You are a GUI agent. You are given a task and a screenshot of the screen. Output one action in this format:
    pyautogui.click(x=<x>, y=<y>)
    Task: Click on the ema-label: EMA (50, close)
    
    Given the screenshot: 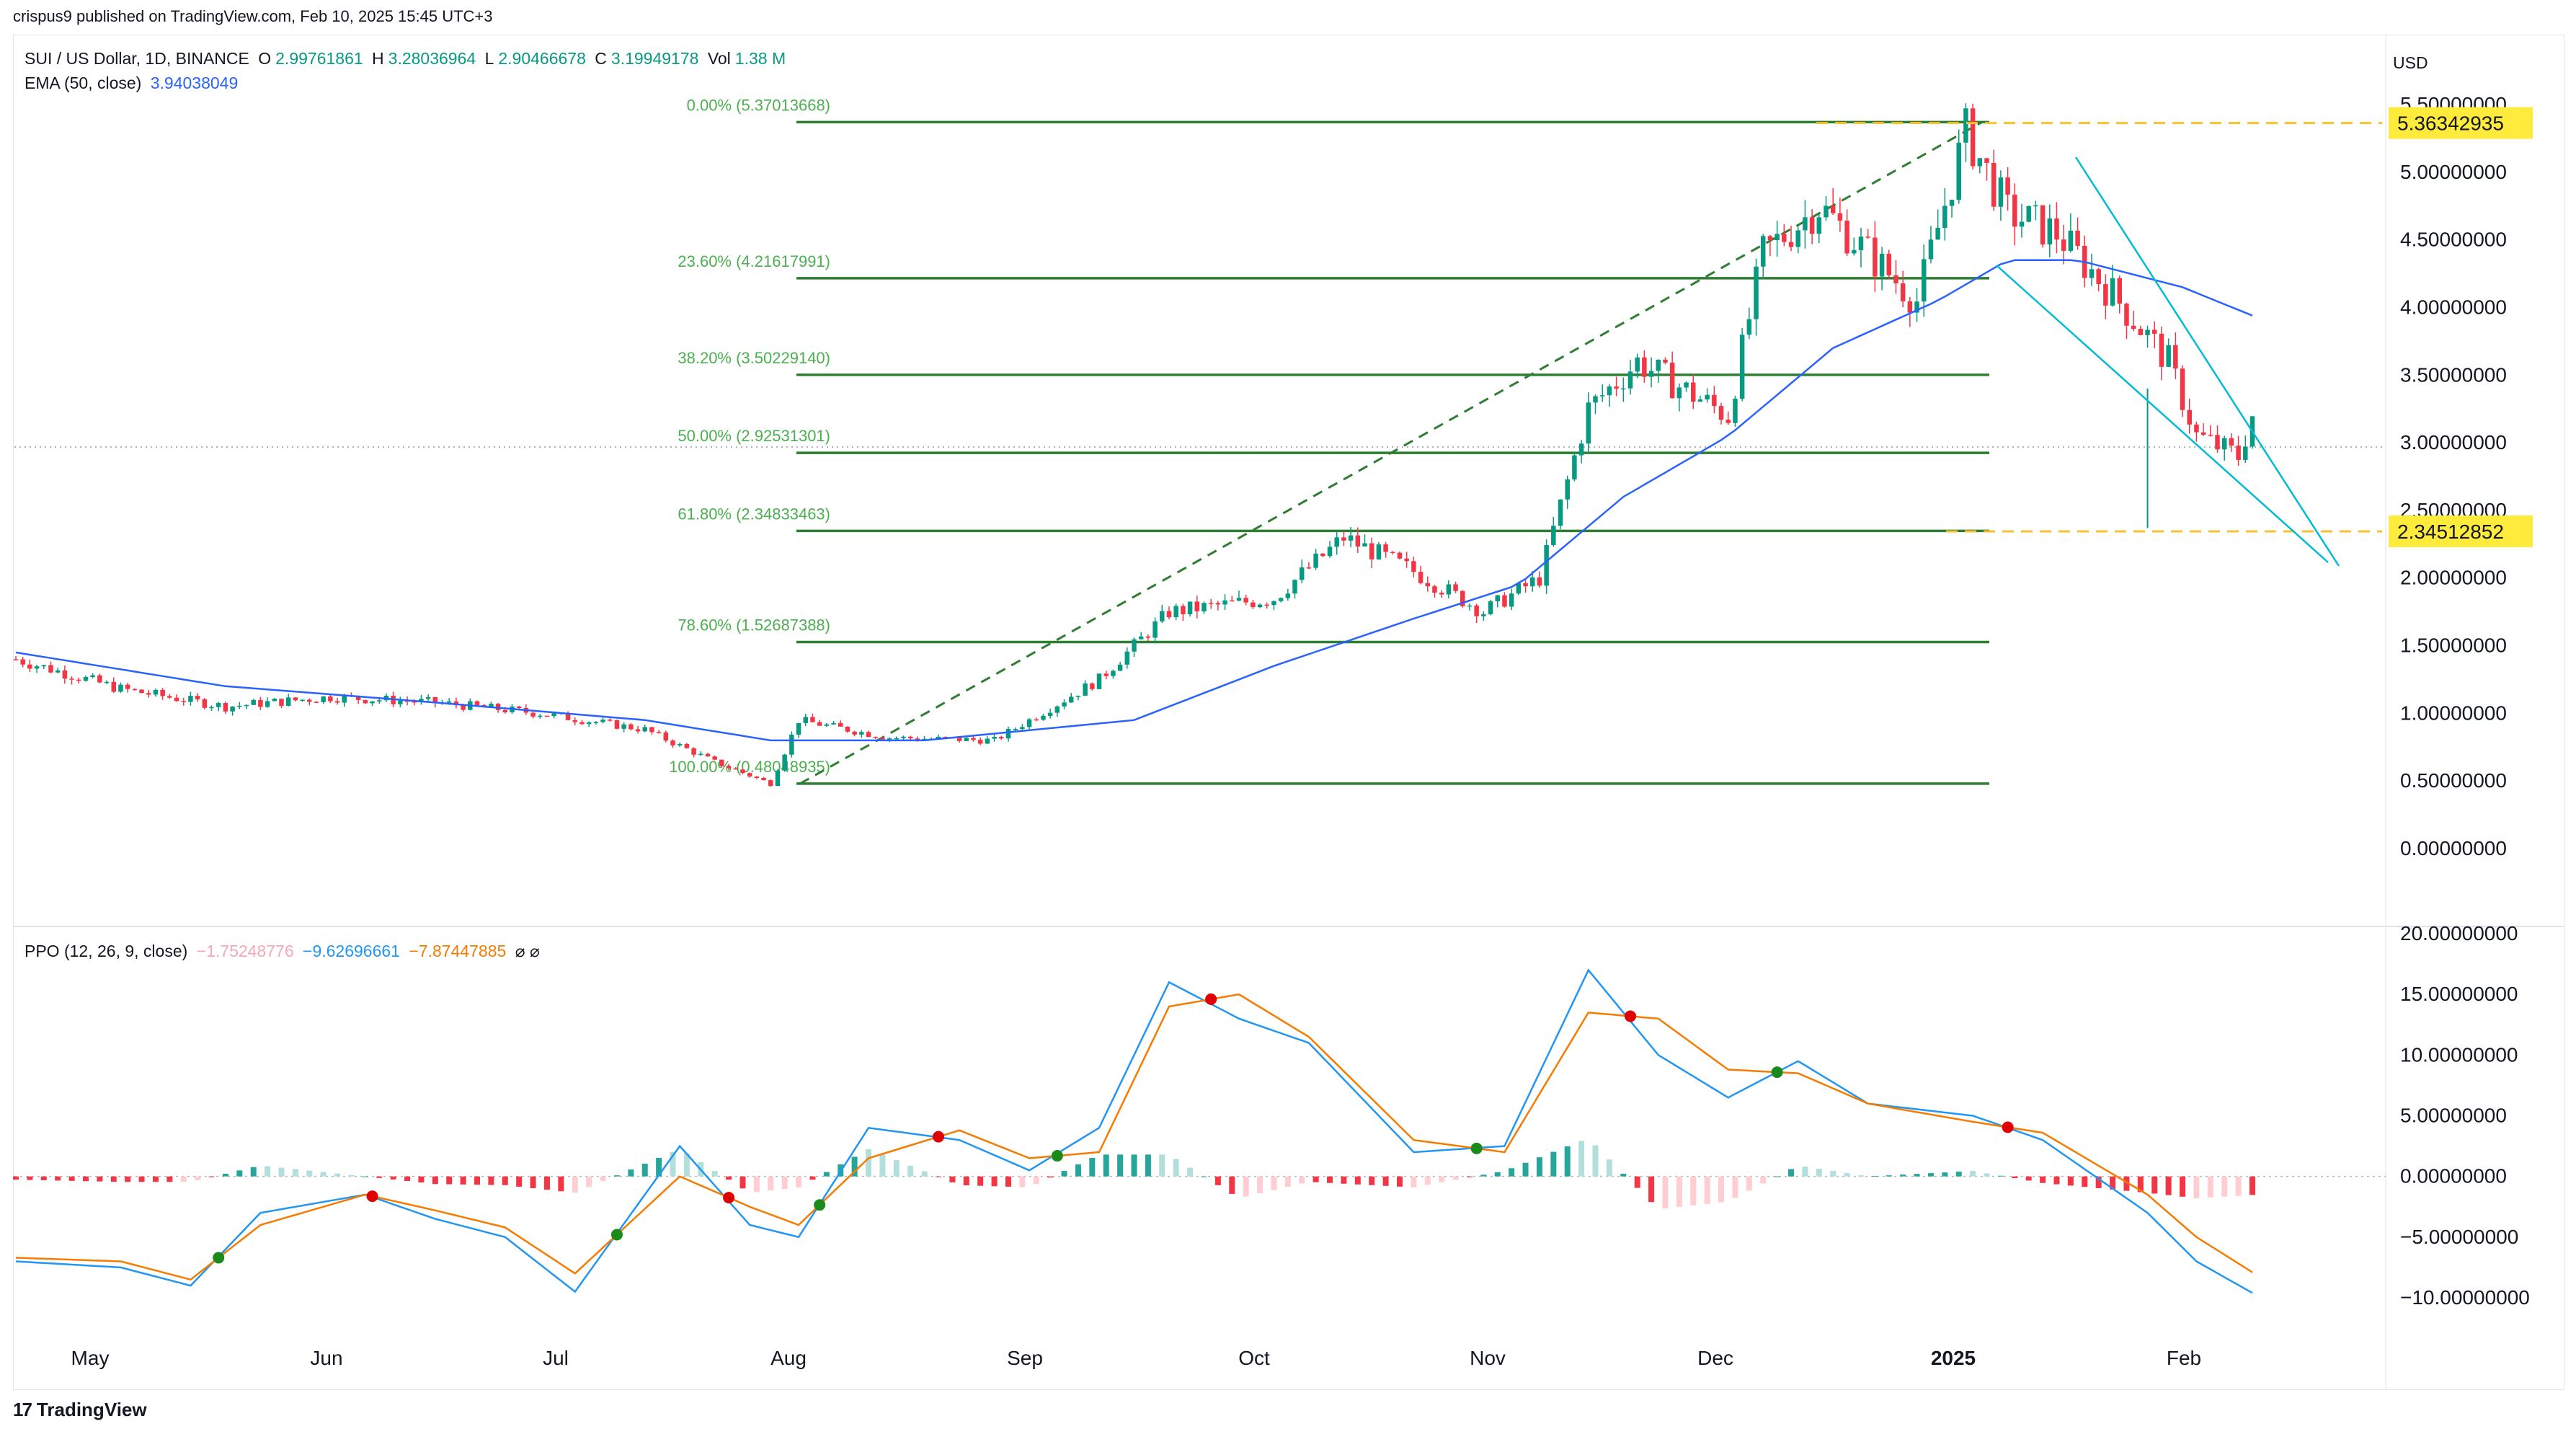 What is the action you would take?
    pyautogui.click(x=83, y=83)
    